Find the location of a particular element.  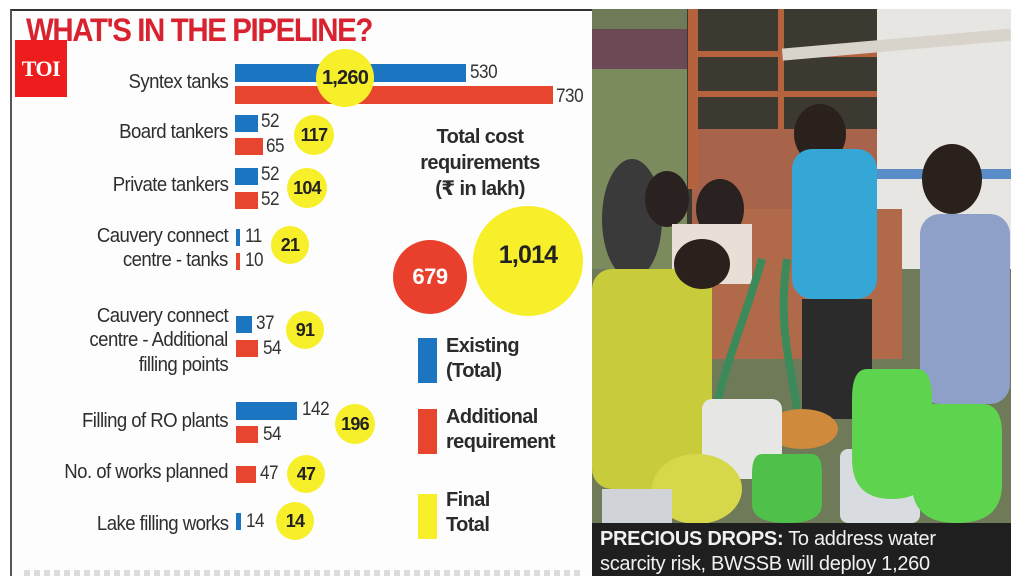

legend-swatch-additional is located at coordinates (427, 431).